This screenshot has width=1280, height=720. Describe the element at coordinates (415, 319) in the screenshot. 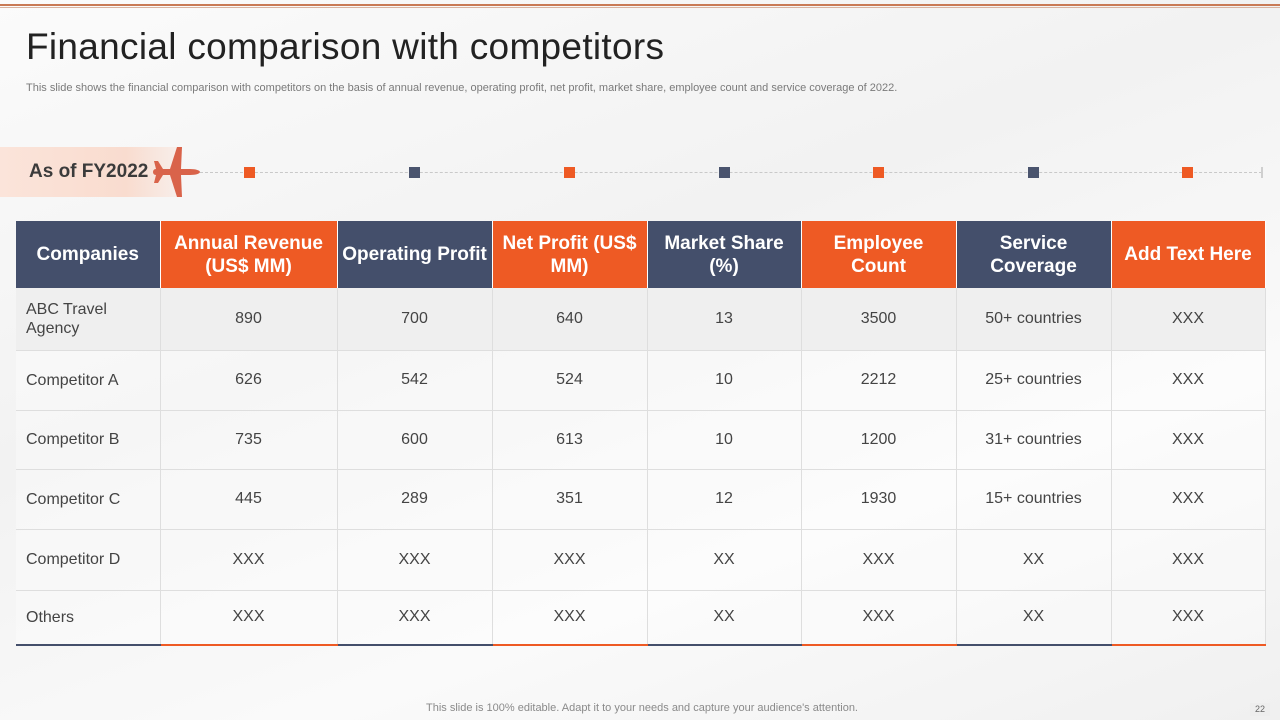

I see `table-cell: 700` at that location.